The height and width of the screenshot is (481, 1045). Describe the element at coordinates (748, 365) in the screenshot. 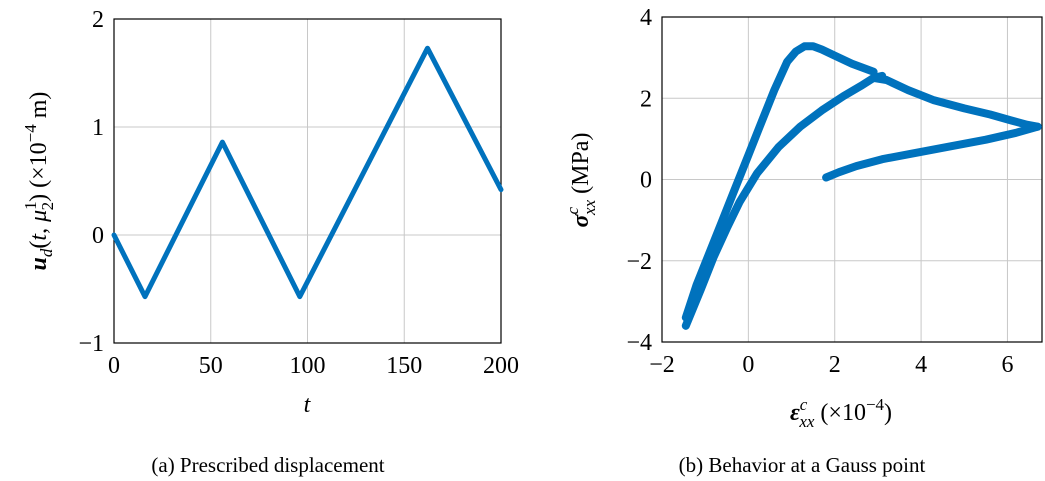

I see `right-xtick-label: 0` at that location.